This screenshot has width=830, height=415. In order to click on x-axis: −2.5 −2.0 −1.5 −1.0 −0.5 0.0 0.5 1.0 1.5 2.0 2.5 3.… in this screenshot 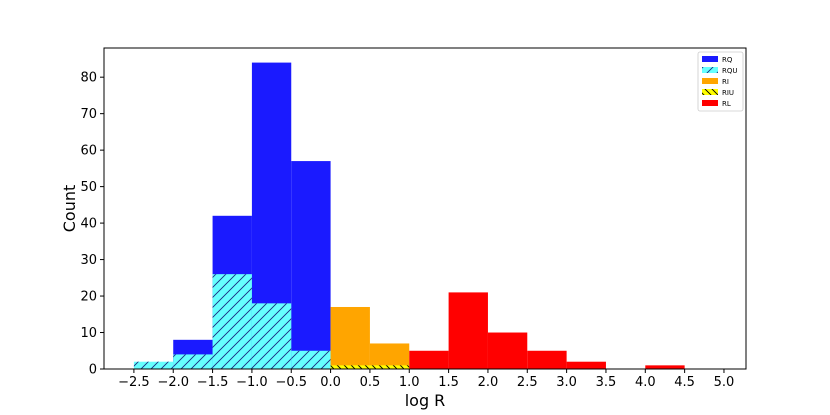, I will do `click(426, 379)`.